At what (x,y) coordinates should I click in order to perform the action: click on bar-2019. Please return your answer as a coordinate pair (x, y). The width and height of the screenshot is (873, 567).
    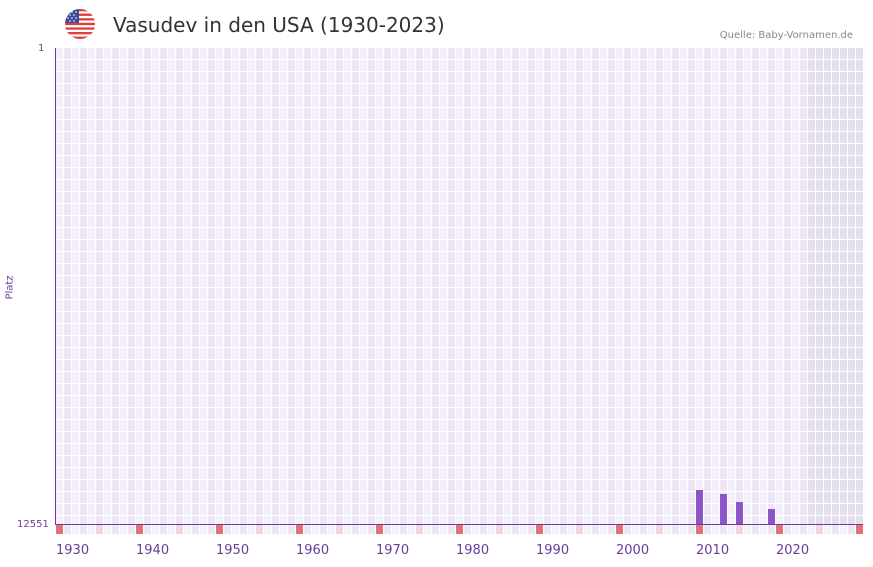
    Looking at the image, I should click on (771, 516).